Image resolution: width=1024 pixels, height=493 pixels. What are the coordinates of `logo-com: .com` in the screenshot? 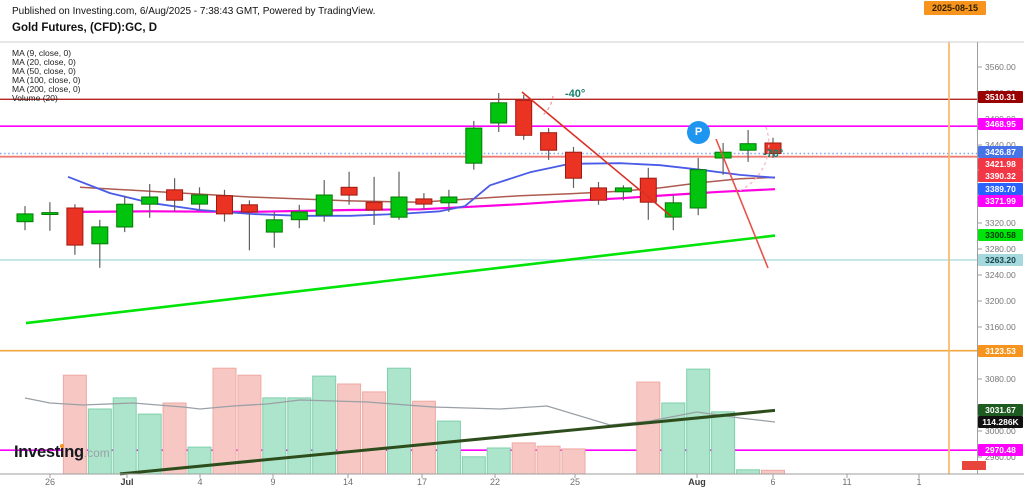 It's located at (96, 453).